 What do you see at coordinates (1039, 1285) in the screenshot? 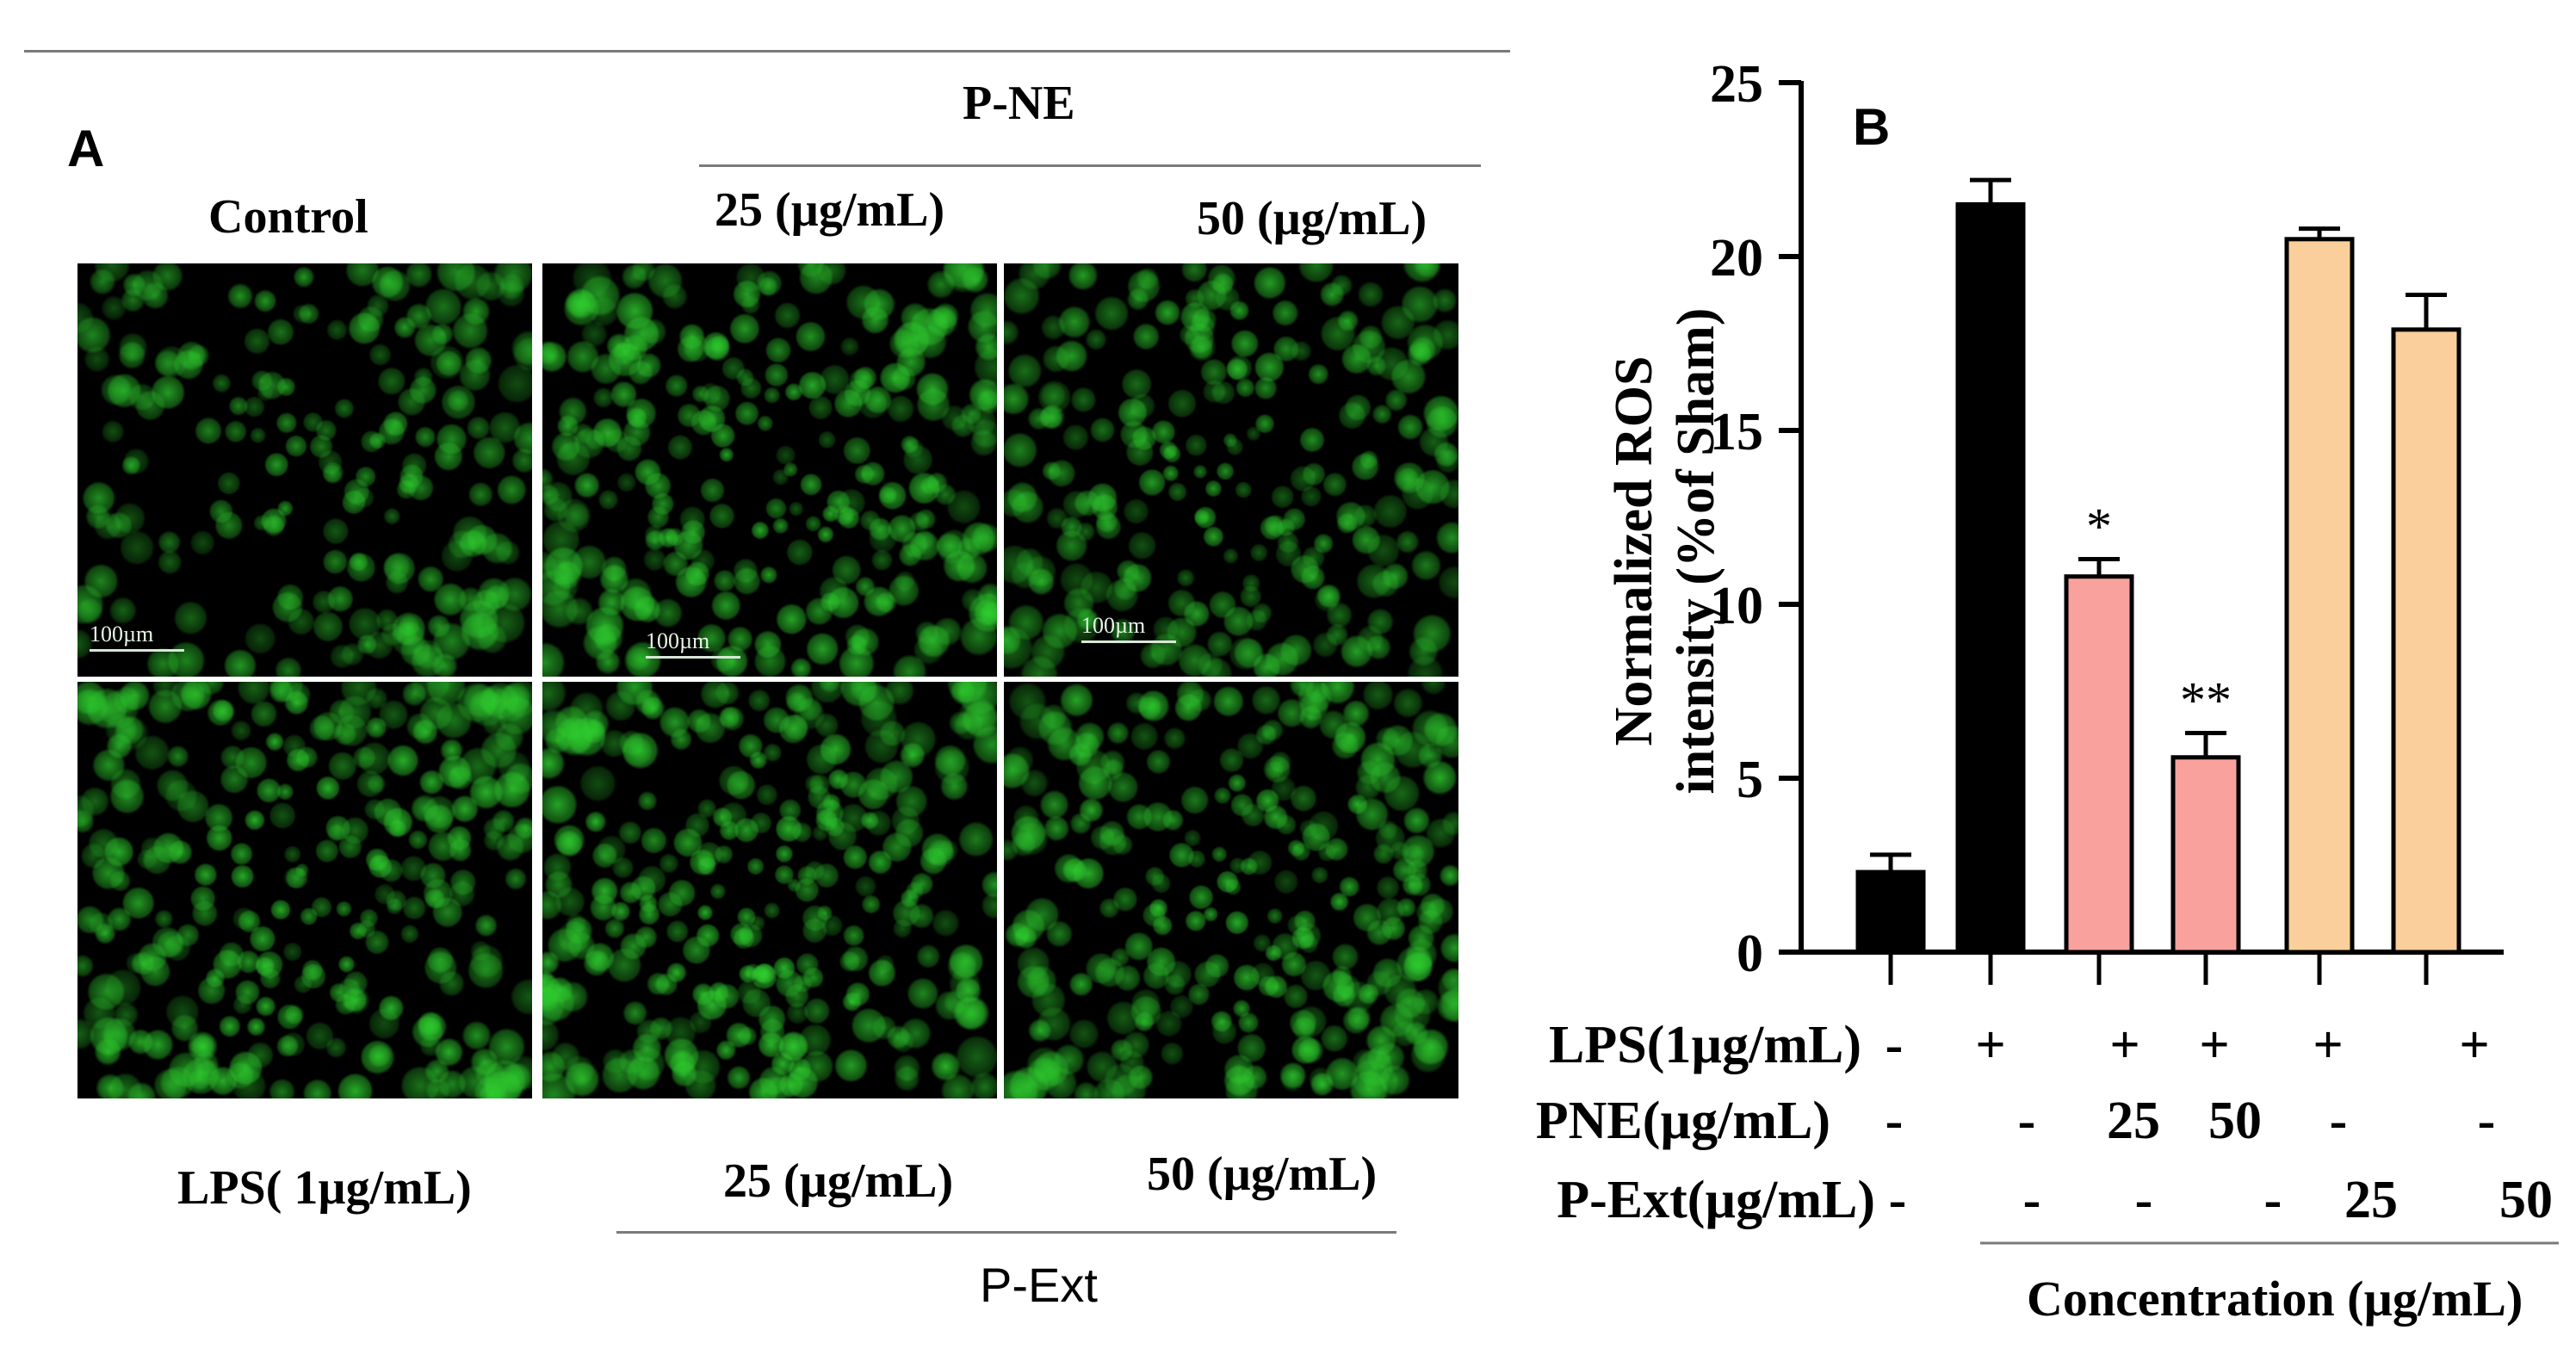
I see `pext-group-label: P-Ext` at bounding box center [1039, 1285].